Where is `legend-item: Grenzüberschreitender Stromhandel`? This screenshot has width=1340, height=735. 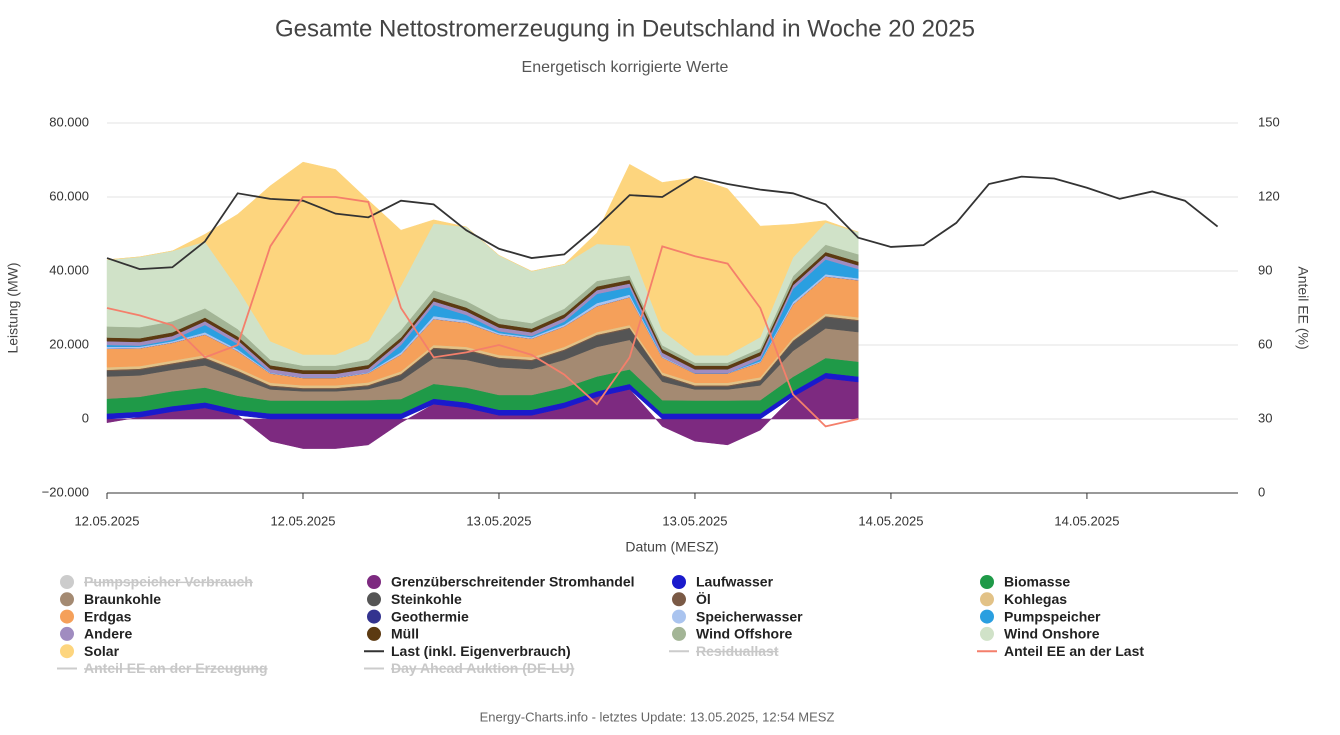
legend-item: Grenzüberschreitender Stromhandel is located at coordinates (501, 582).